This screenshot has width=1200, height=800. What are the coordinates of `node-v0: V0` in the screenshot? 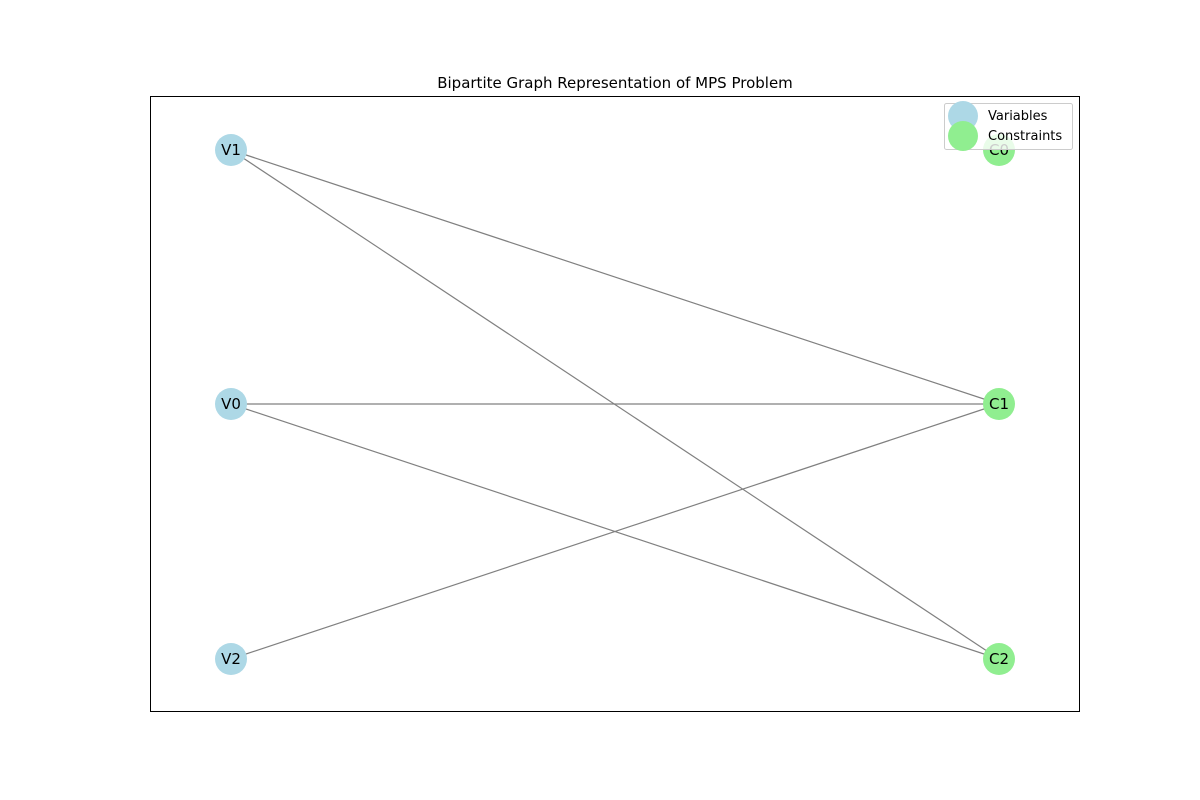 It's located at (231, 404).